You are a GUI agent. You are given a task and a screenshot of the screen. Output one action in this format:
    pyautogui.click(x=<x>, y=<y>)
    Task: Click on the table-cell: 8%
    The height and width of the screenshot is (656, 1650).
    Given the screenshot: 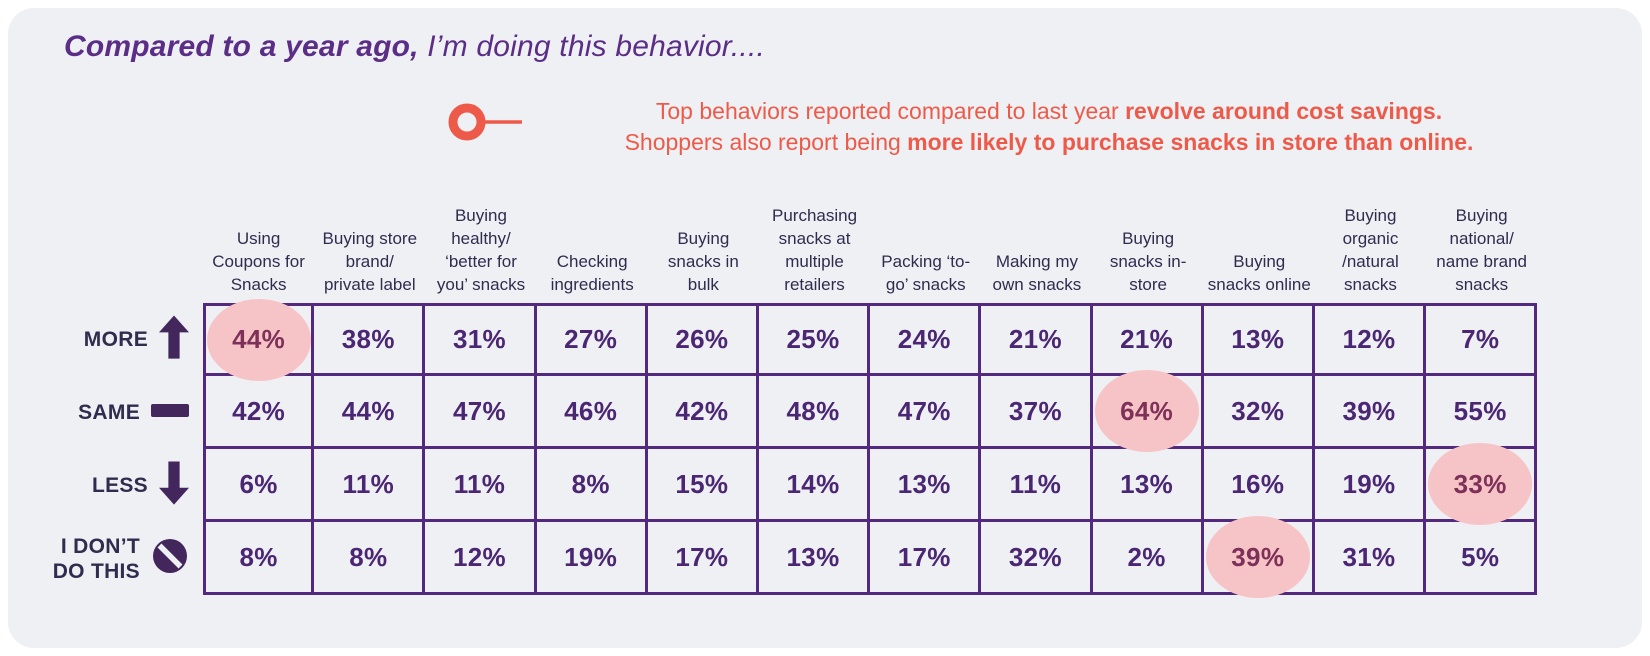 What is the action you would take?
    pyautogui.click(x=592, y=485)
    